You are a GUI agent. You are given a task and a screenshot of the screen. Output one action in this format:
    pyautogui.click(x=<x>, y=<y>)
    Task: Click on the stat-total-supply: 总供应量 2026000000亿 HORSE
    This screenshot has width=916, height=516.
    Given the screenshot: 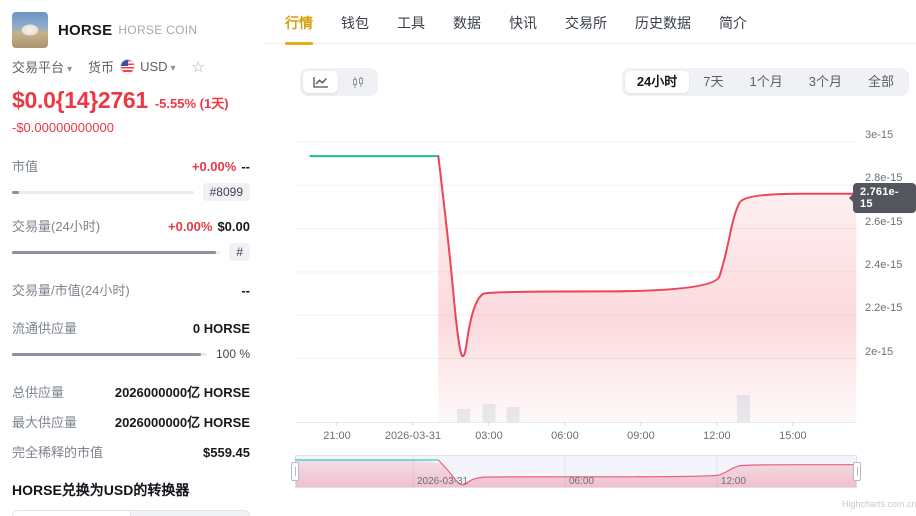 What is the action you would take?
    pyautogui.click(x=131, y=392)
    